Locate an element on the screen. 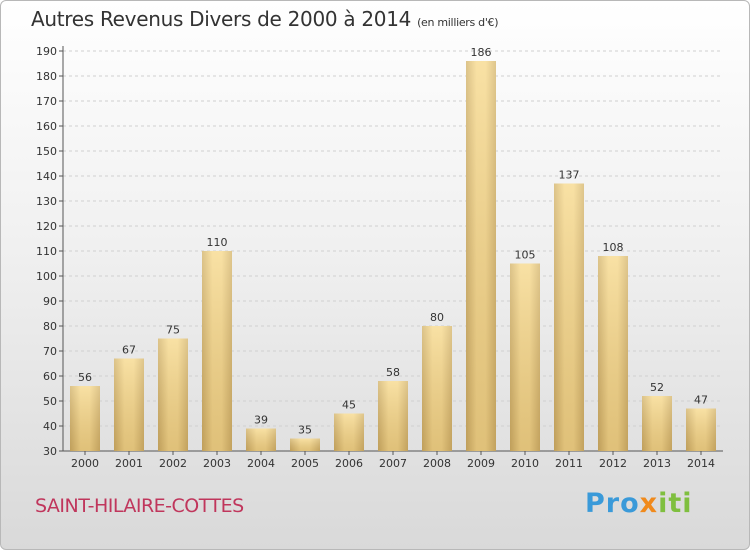  chart-subtitle: (en milliers d'€) is located at coordinates (458, 22).